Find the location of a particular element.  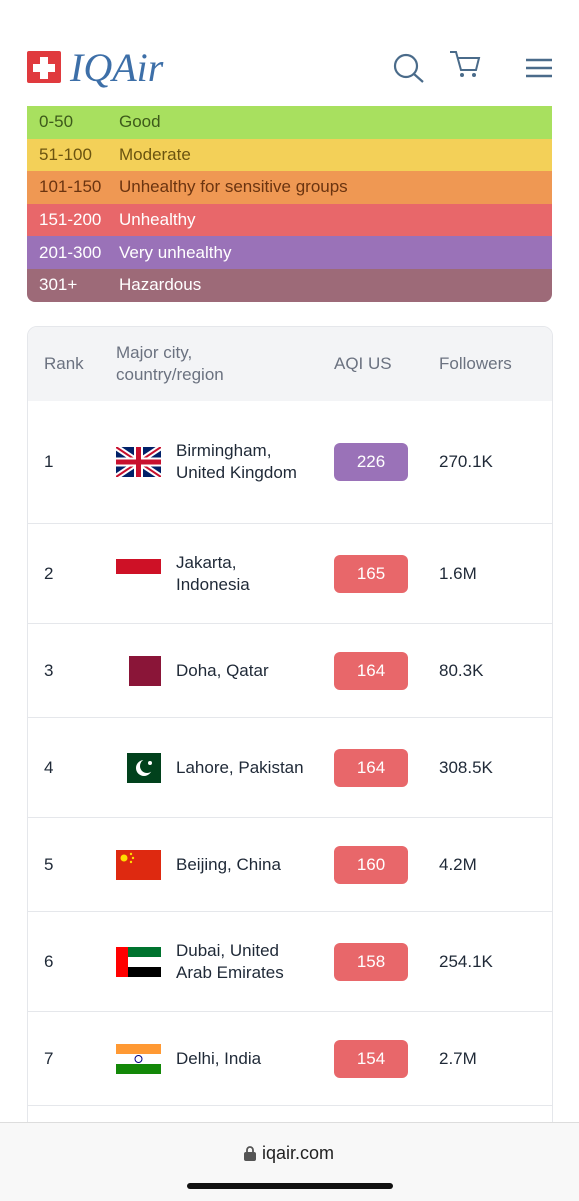

url: iqair.com is located at coordinates (298, 1153).